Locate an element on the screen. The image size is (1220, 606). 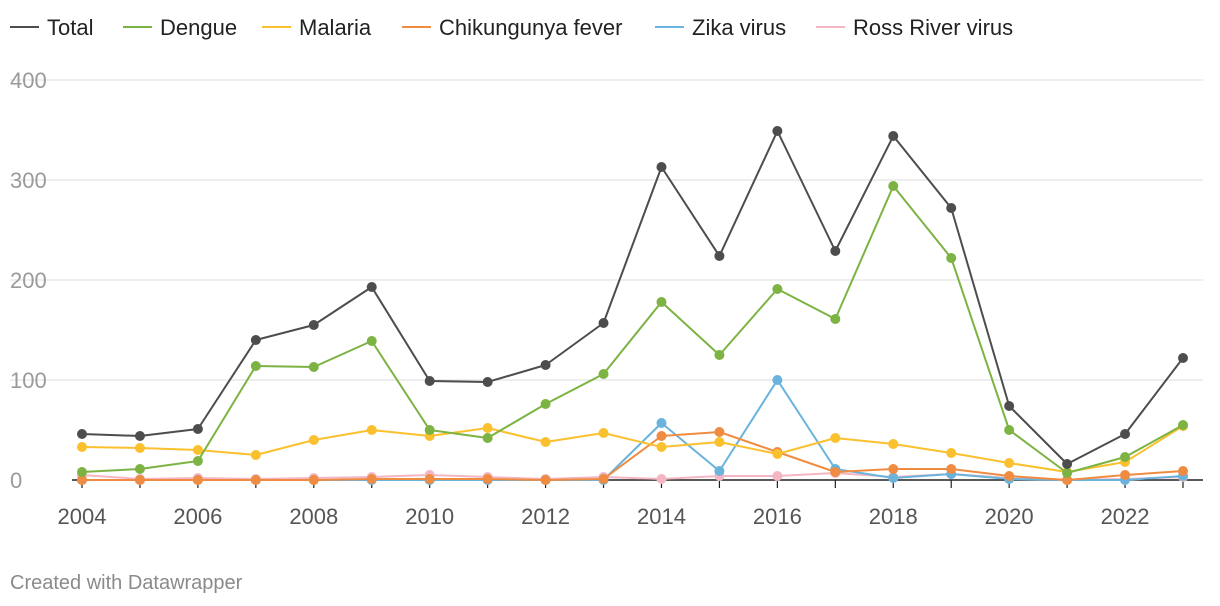
series-line-chikungunya-fever is located at coordinates (633, 456).